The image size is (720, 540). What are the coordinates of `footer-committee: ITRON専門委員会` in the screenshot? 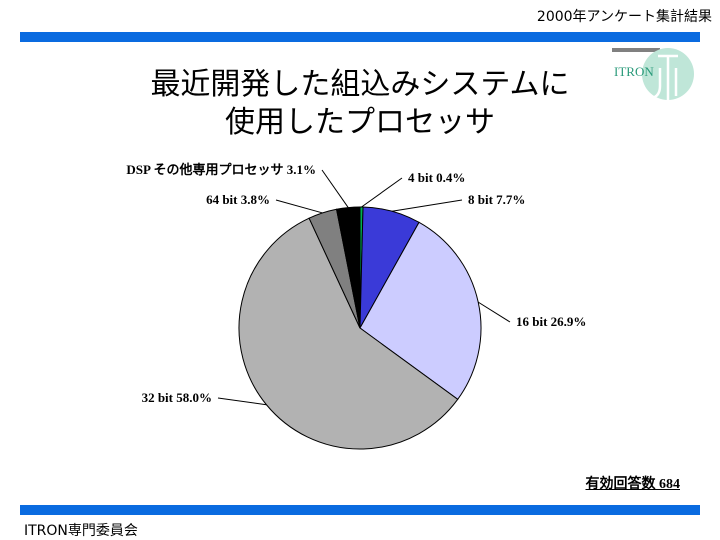 It's located at (81, 531).